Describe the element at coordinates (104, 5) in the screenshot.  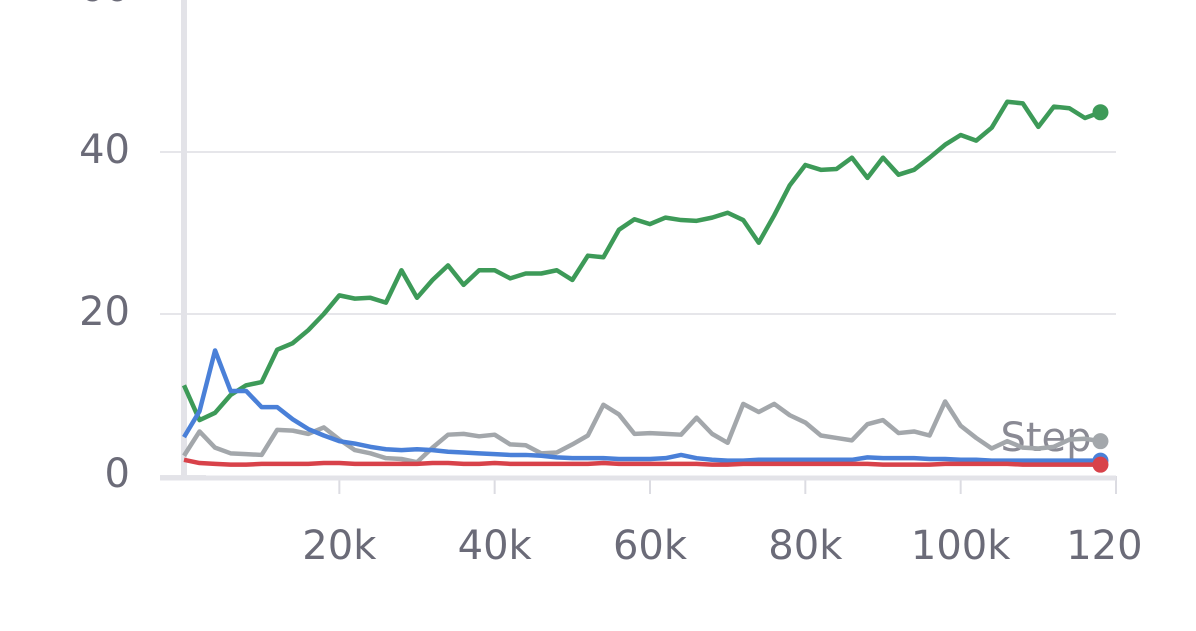
I see `y-tick-label: 60` at that location.